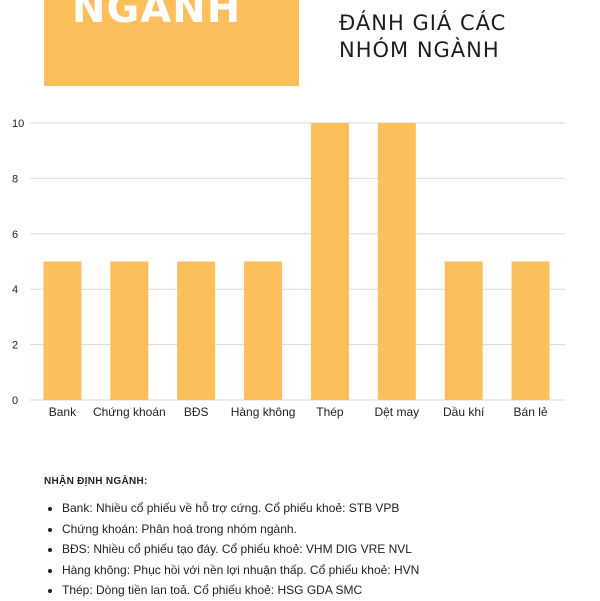 The height and width of the screenshot is (601, 600). What do you see at coordinates (423, 36) in the screenshot?
I see `page-title: ĐÁNH GIÁ CÁC NHÓM NGÀNH` at bounding box center [423, 36].